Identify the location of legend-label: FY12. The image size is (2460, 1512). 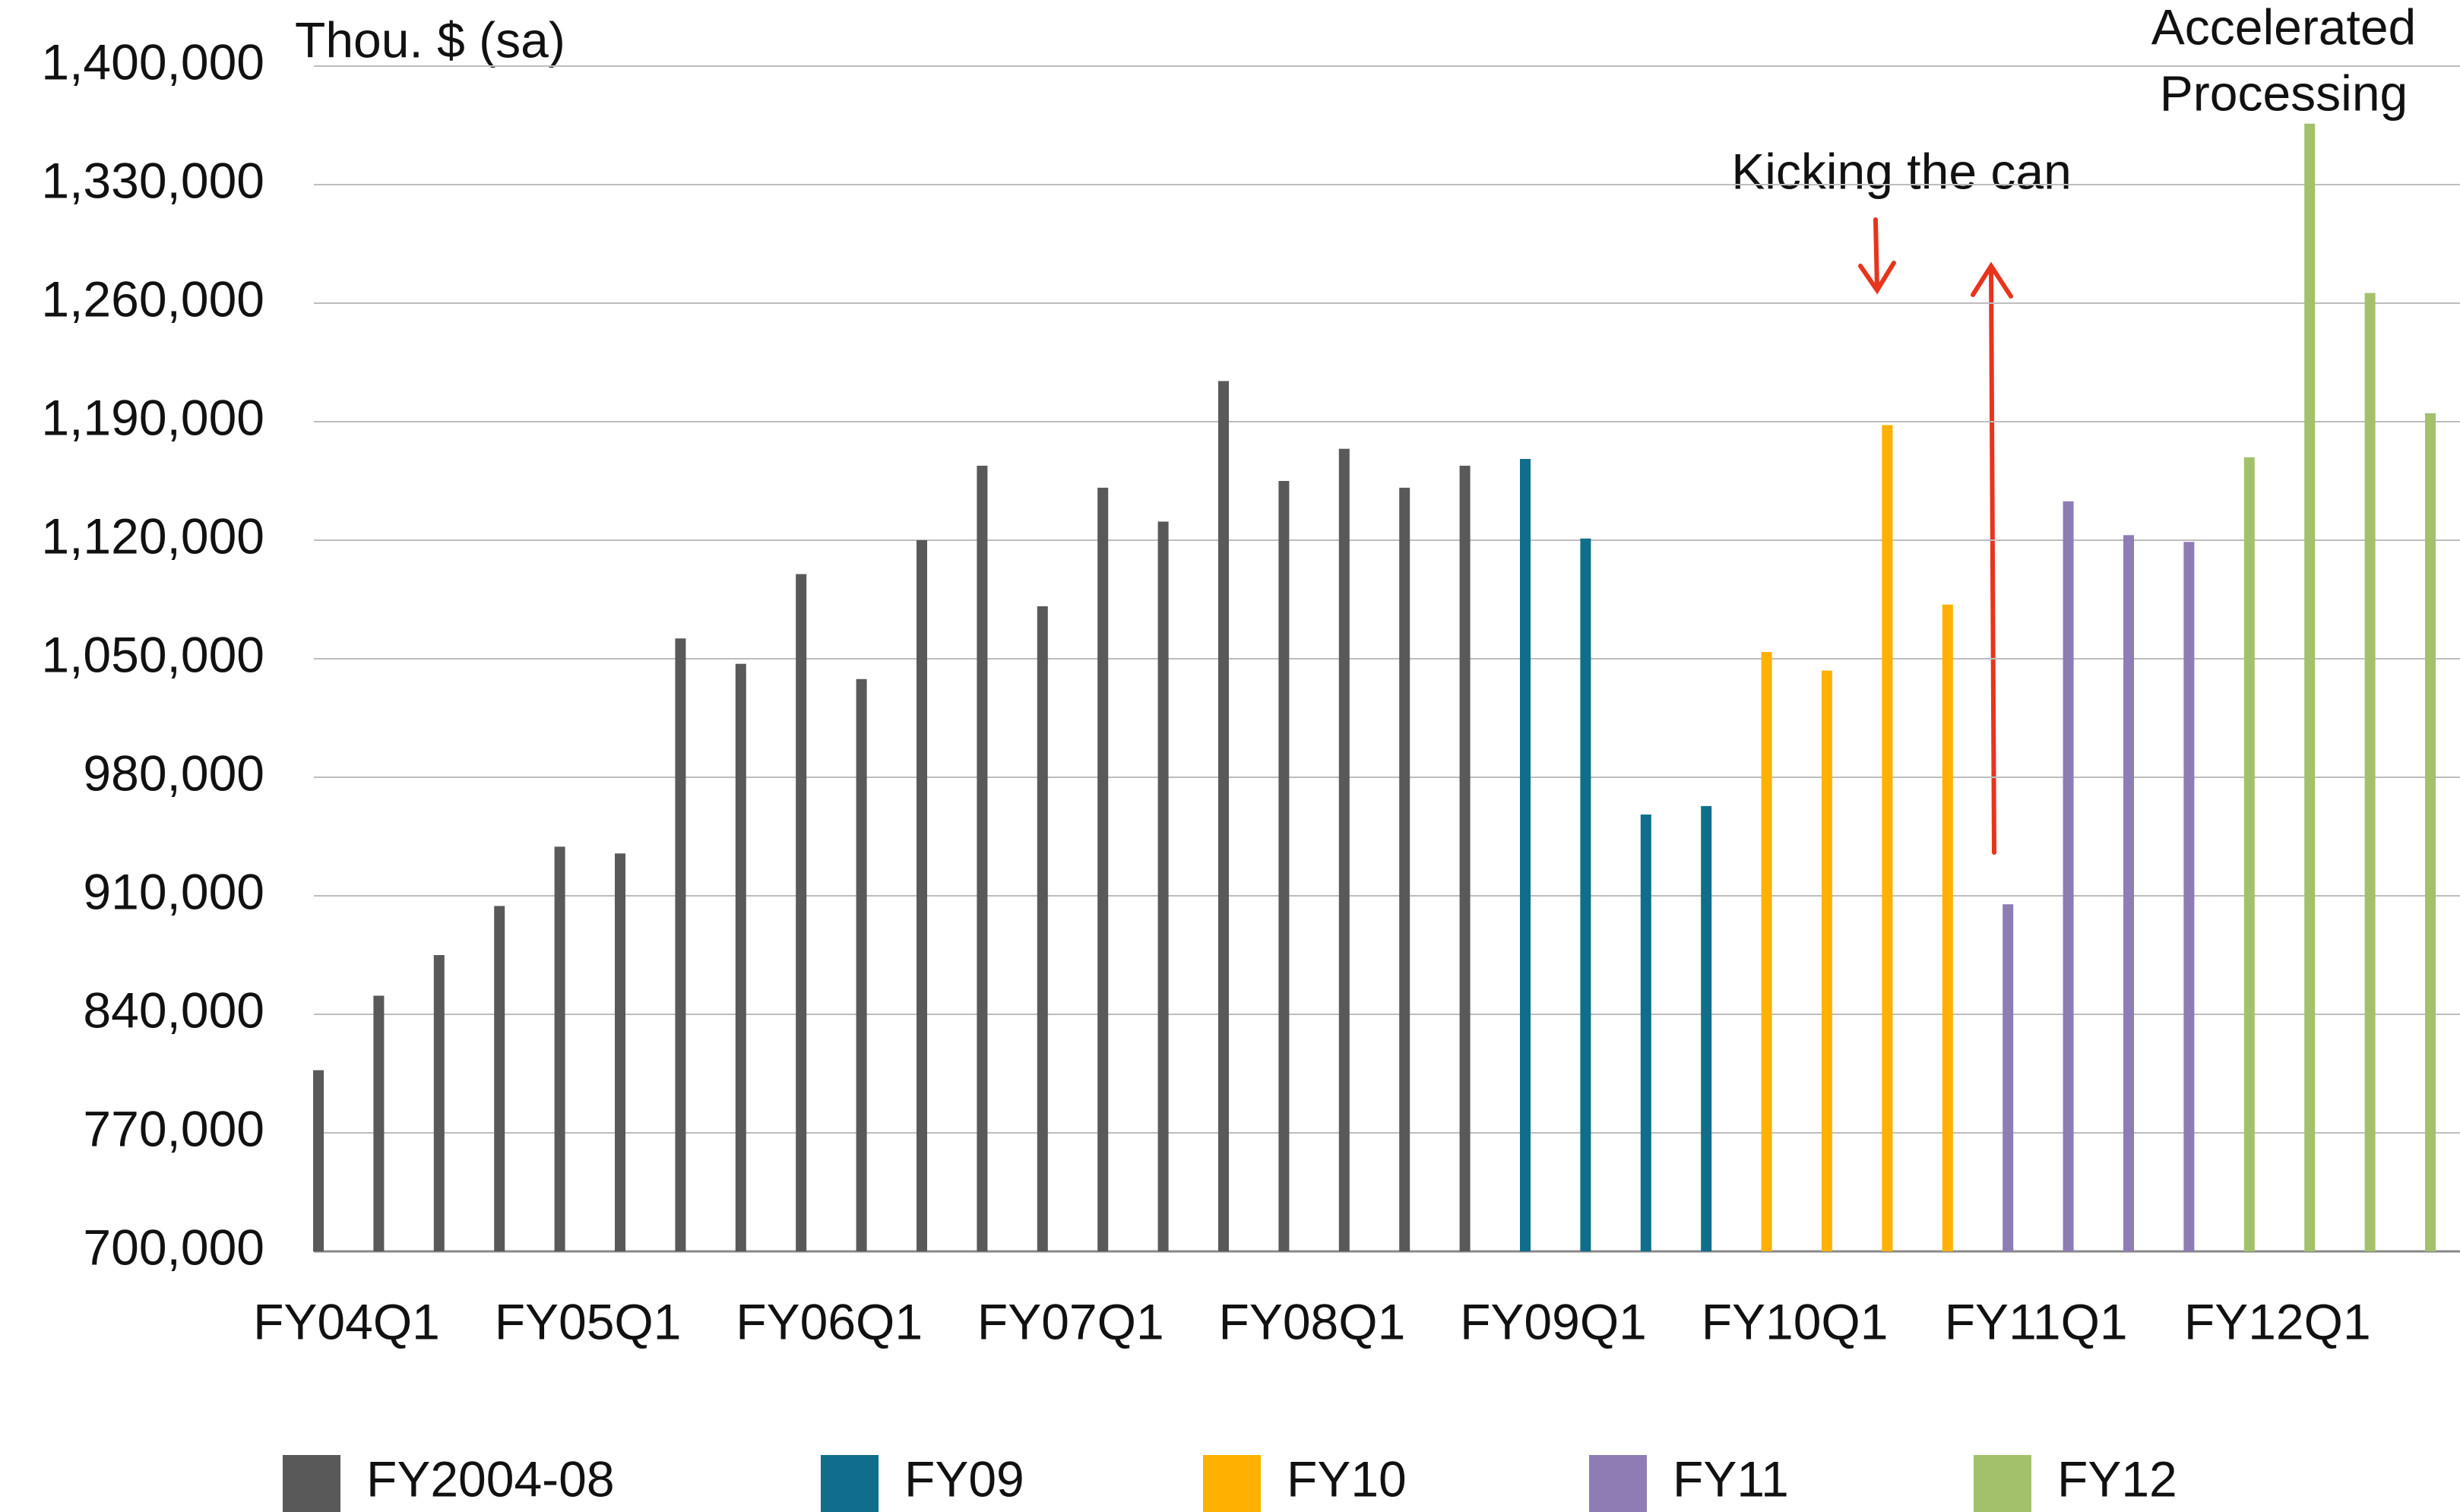
(2117, 1478).